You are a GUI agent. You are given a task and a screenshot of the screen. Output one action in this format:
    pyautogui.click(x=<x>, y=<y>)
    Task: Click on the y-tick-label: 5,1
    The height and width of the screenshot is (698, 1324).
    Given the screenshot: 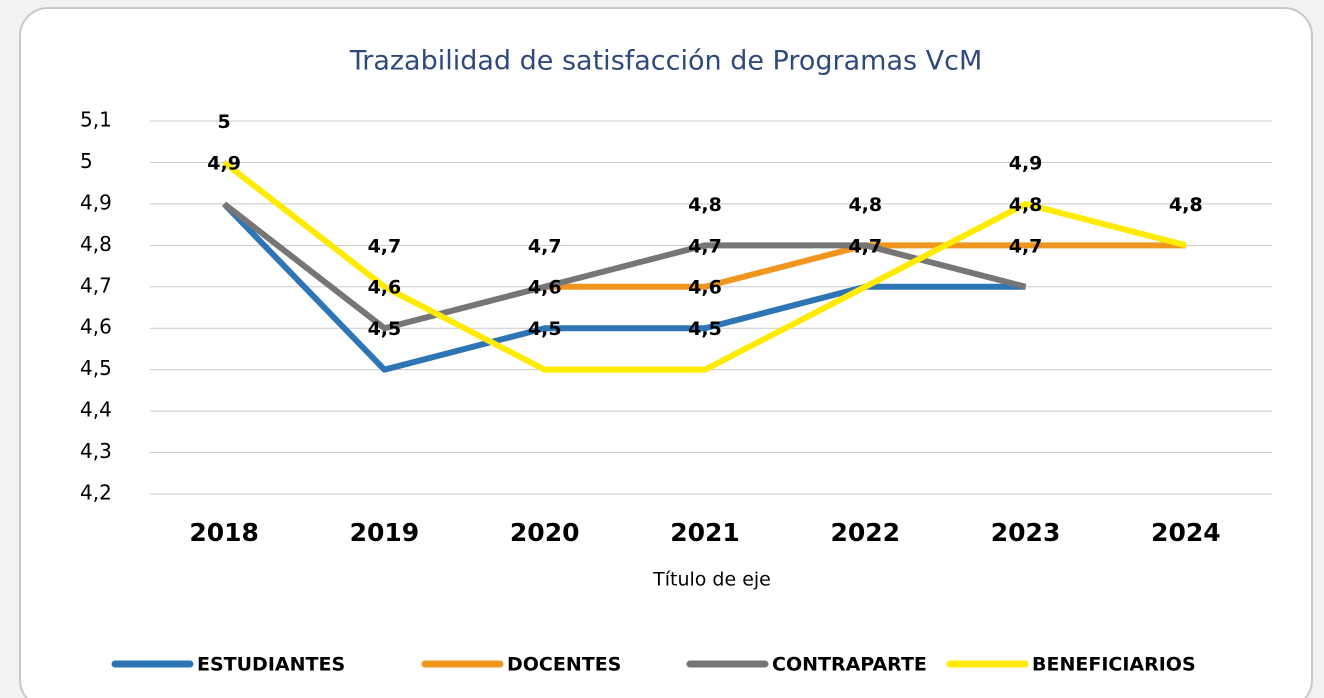 What is the action you would take?
    pyautogui.click(x=96, y=120)
    